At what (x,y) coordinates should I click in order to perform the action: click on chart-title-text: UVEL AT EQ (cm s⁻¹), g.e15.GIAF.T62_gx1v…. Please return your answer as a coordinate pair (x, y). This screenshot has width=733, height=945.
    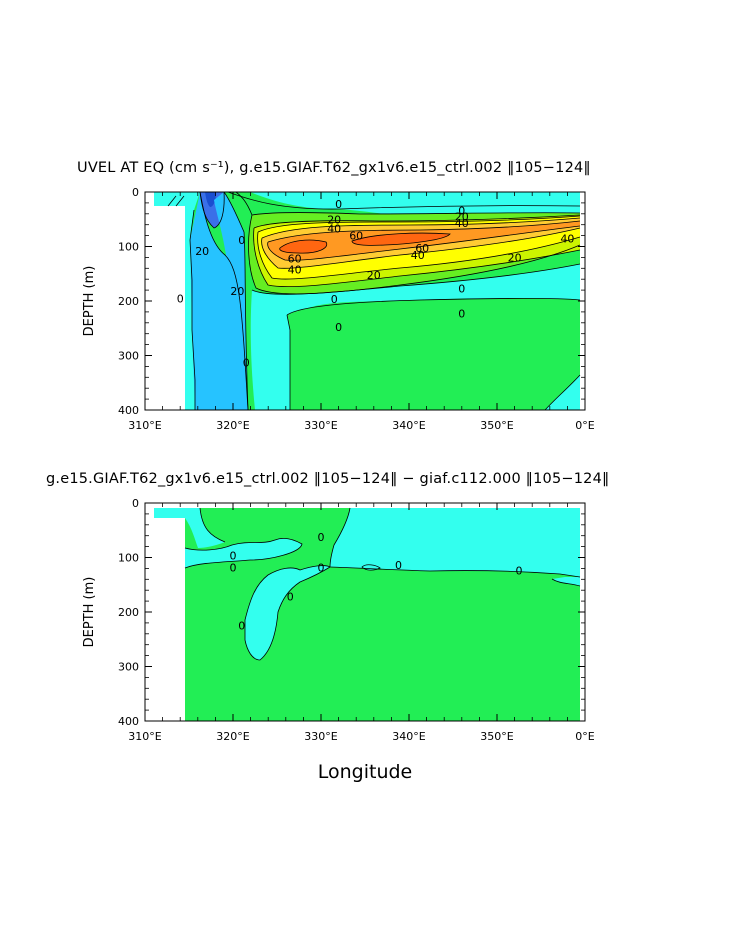
    Looking at the image, I should click on (334, 168).